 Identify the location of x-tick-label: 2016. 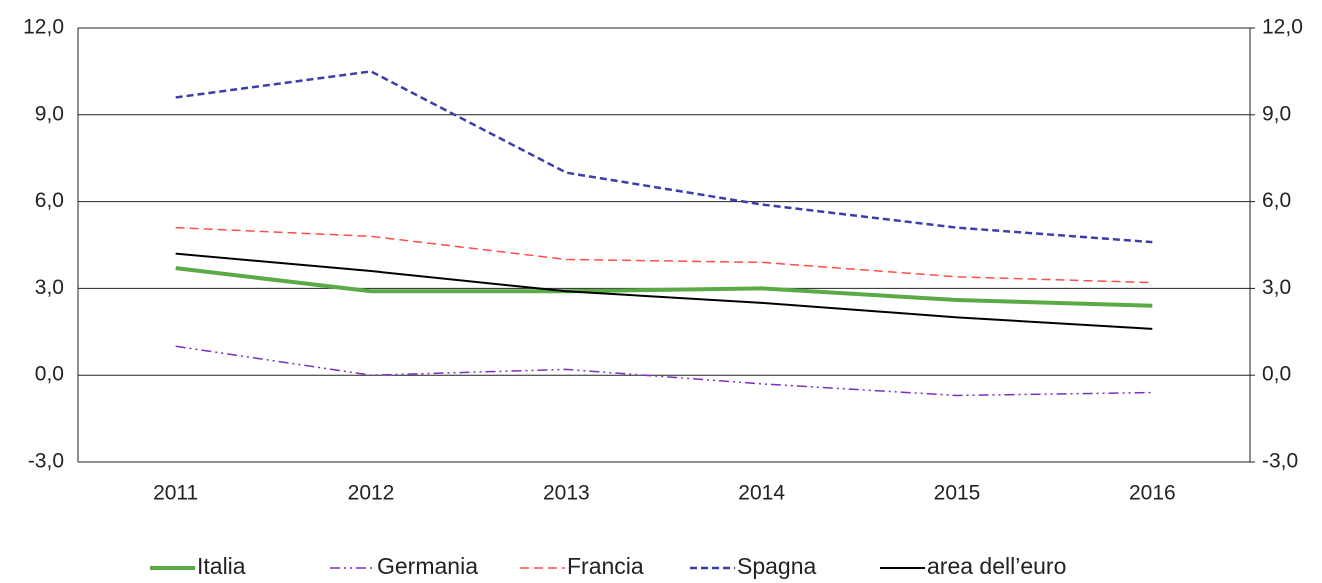
(1152, 493).